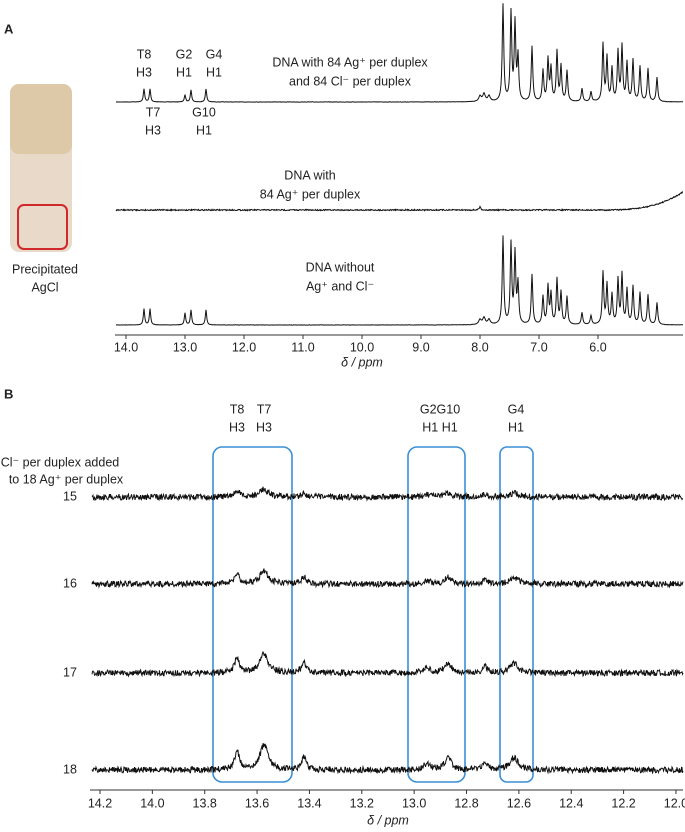 Image resolution: width=685 pixels, height=832 pixels. Describe the element at coordinates (440, 409) in the screenshot. I see `peak-label: G2G10` at that location.